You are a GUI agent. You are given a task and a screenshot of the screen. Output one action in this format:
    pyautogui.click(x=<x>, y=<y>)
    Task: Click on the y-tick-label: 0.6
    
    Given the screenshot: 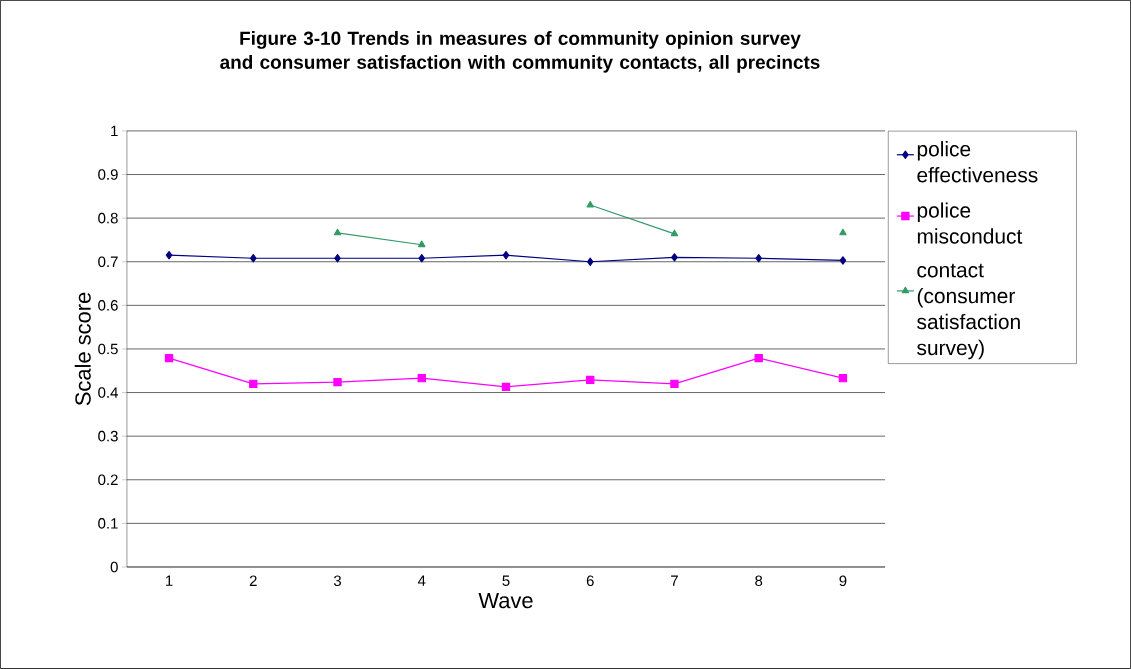 What is the action you would take?
    pyautogui.click(x=108, y=305)
    